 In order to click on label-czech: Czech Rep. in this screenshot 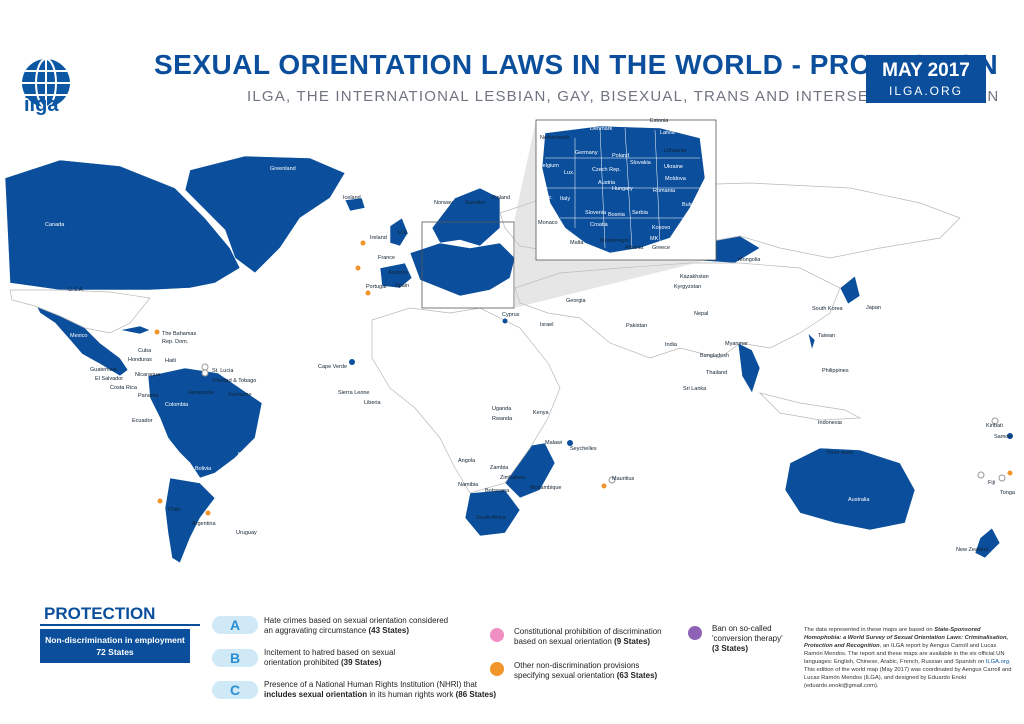, I will do `click(606, 170)`.